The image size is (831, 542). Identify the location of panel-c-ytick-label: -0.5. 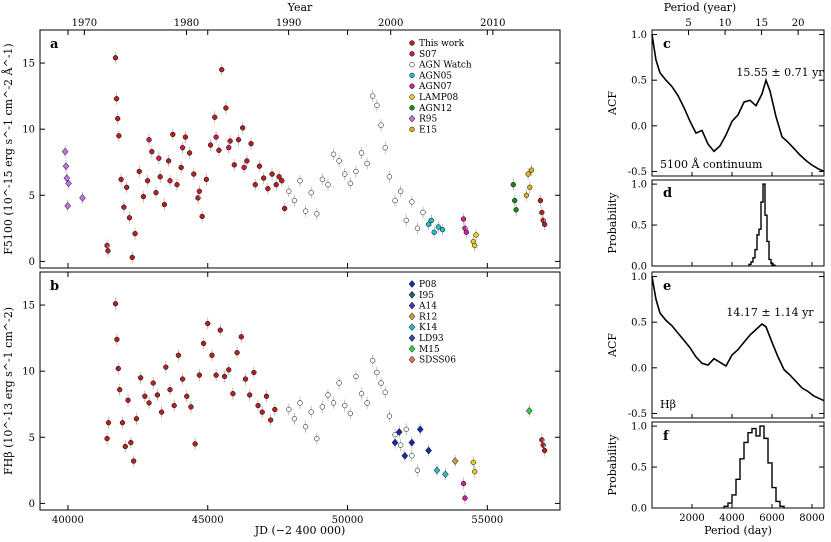
(637, 172).